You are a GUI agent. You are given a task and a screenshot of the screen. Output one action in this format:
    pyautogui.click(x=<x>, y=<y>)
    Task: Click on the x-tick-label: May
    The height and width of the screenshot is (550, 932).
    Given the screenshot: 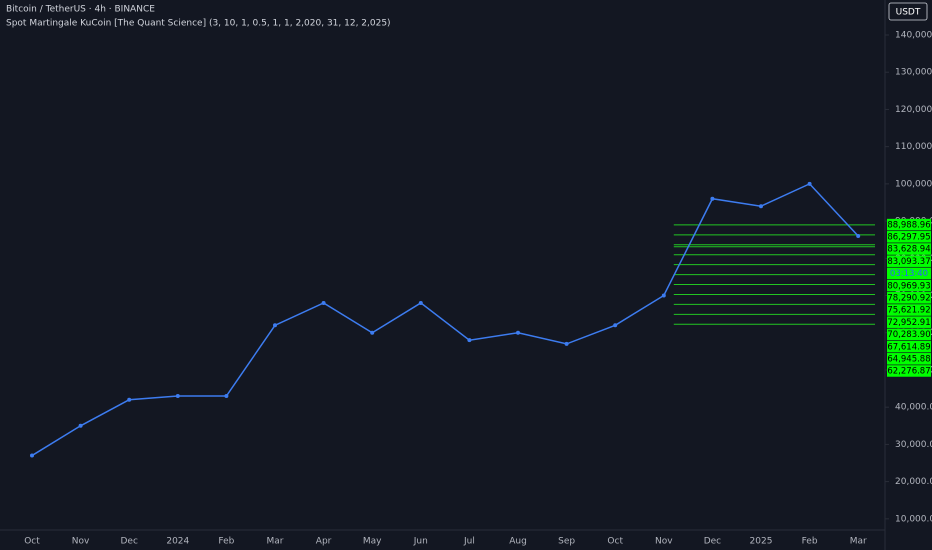 What is the action you would take?
    pyautogui.click(x=372, y=542)
    